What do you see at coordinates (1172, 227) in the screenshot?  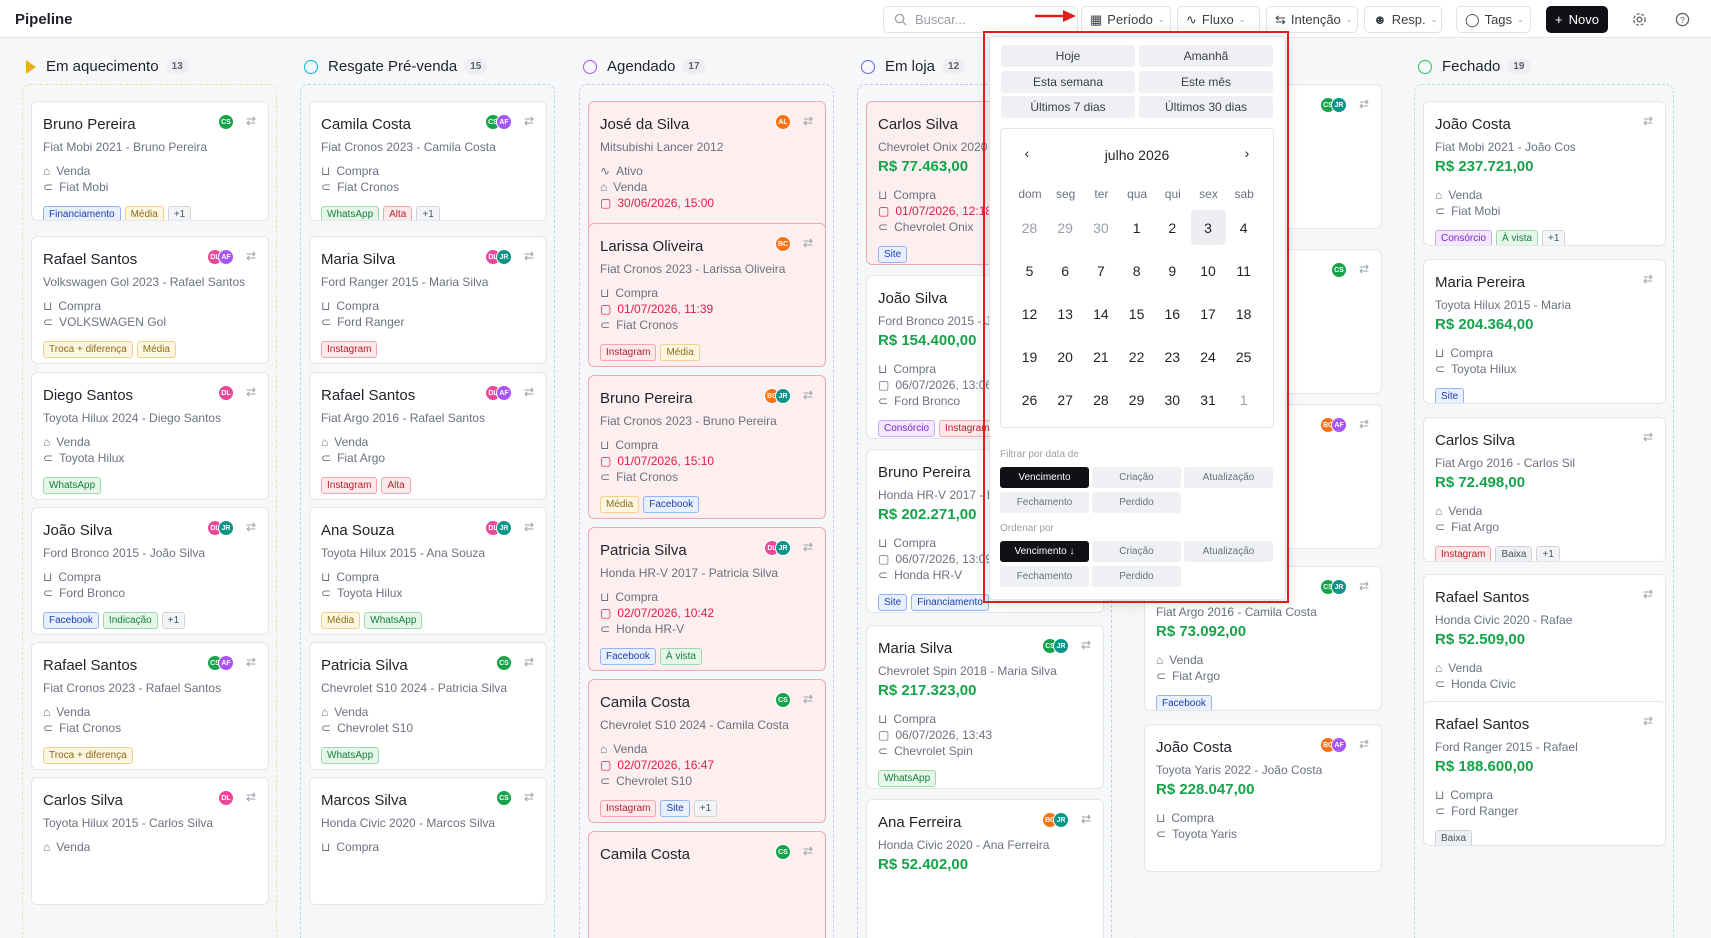 I see `calendar-day: 2` at bounding box center [1172, 227].